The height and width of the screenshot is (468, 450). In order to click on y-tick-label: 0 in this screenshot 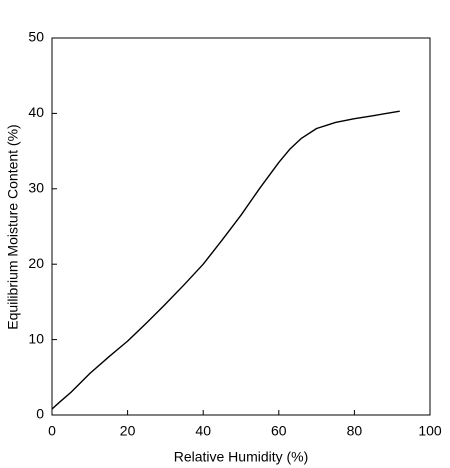, I will do `click(40, 414)`.